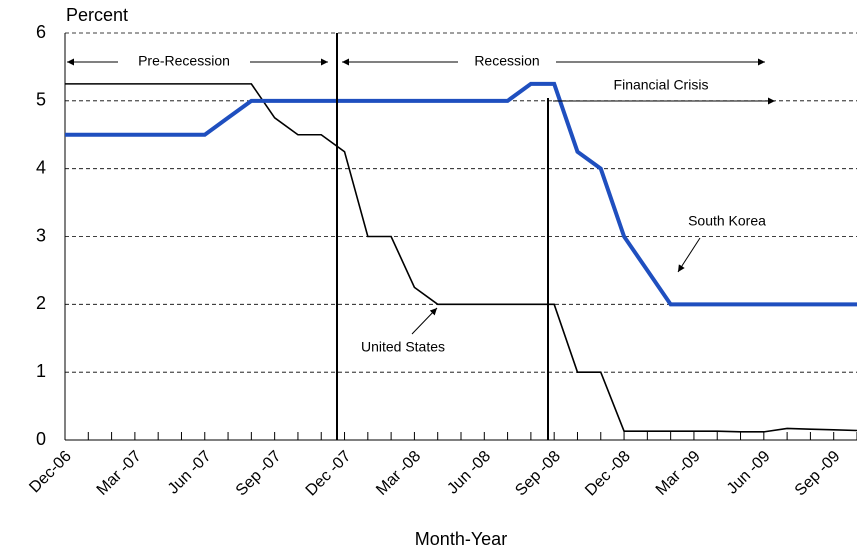 Image resolution: width=857 pixels, height=554 pixels. I want to click on y-tick-label: 2, so click(41, 303).